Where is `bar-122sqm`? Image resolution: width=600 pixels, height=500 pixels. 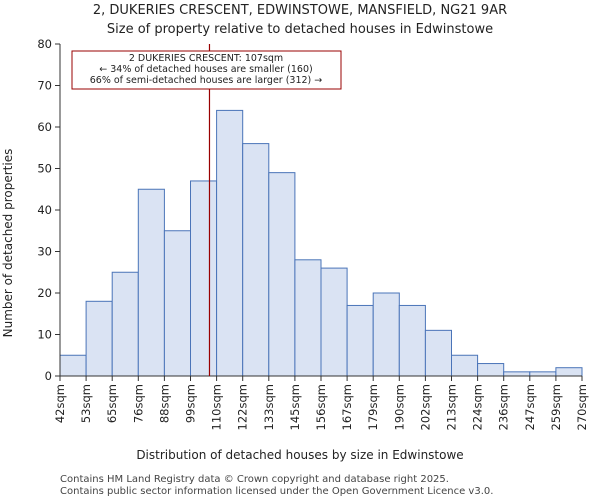
bar-122sqm is located at coordinates (256, 260).